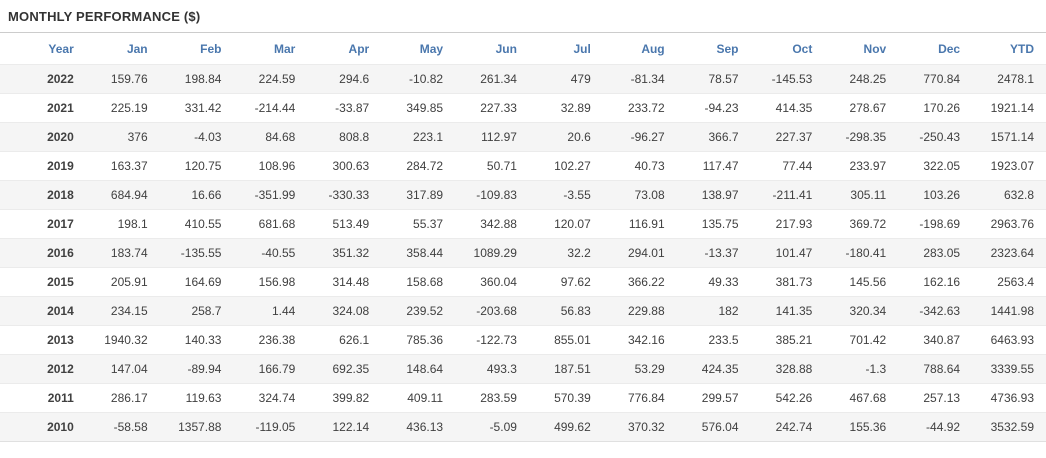 The image size is (1046, 458). Describe the element at coordinates (344, 427) in the screenshot. I see `value-cell: 122.14` at that location.